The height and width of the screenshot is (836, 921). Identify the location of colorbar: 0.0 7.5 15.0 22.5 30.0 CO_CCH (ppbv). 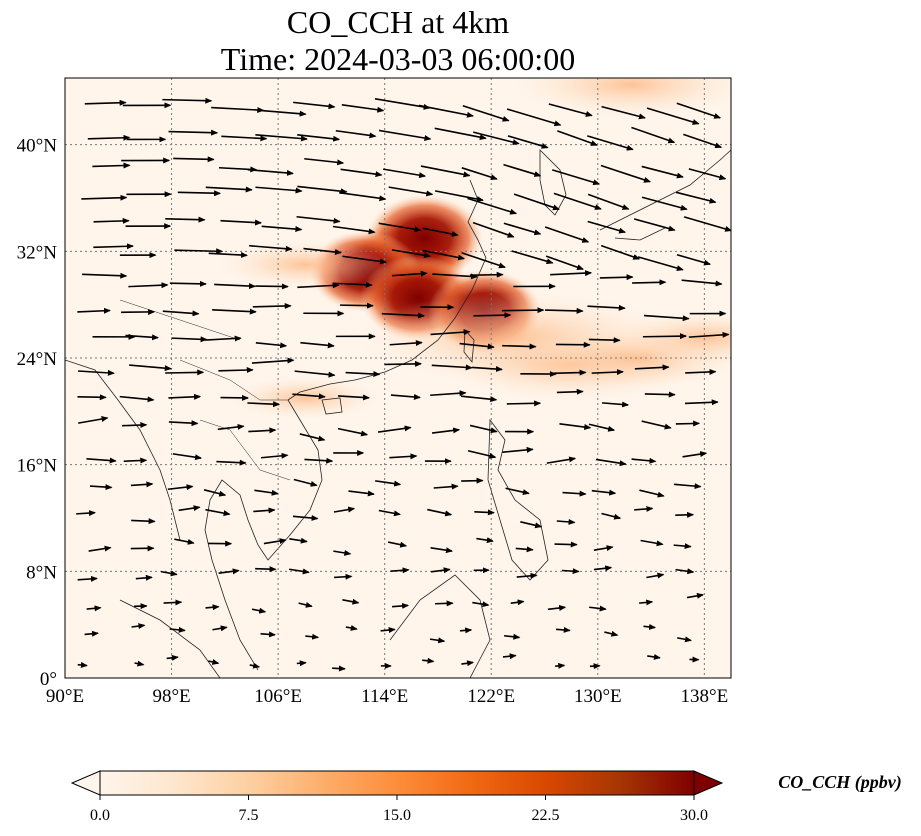
(486, 797).